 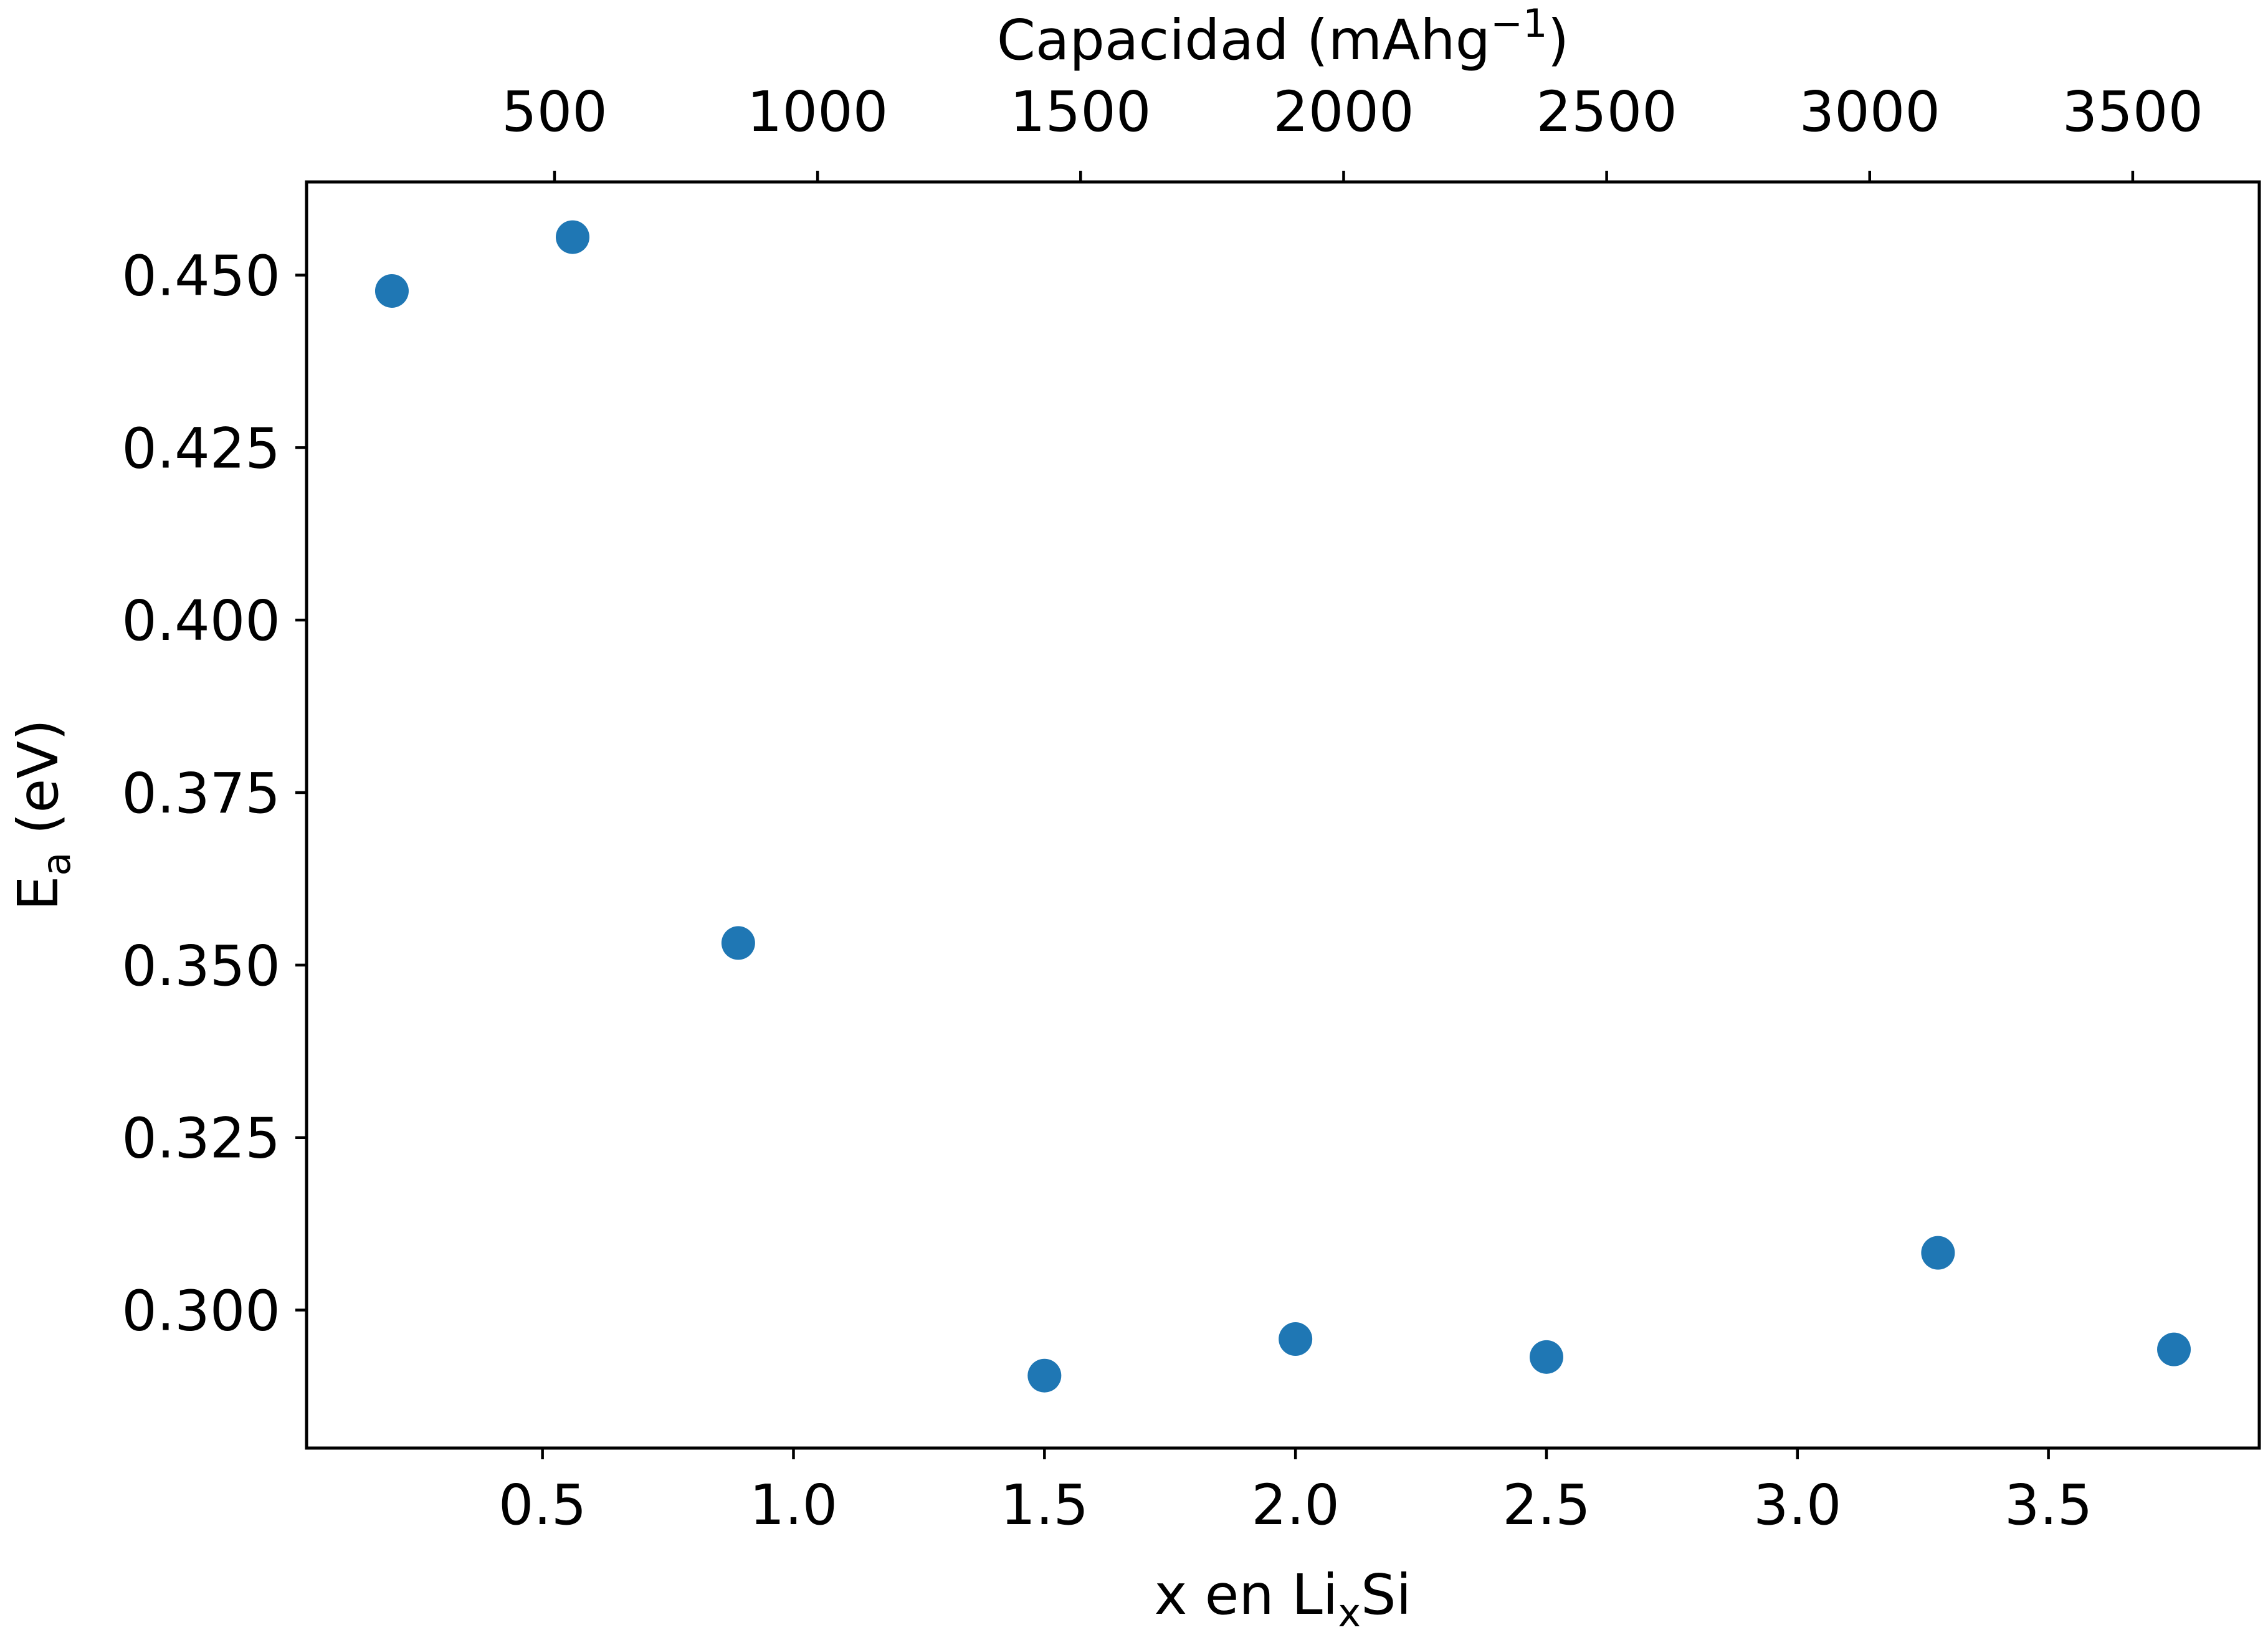 What do you see at coordinates (201, 965) in the screenshot?
I see `y-tick-label: 0.350` at bounding box center [201, 965].